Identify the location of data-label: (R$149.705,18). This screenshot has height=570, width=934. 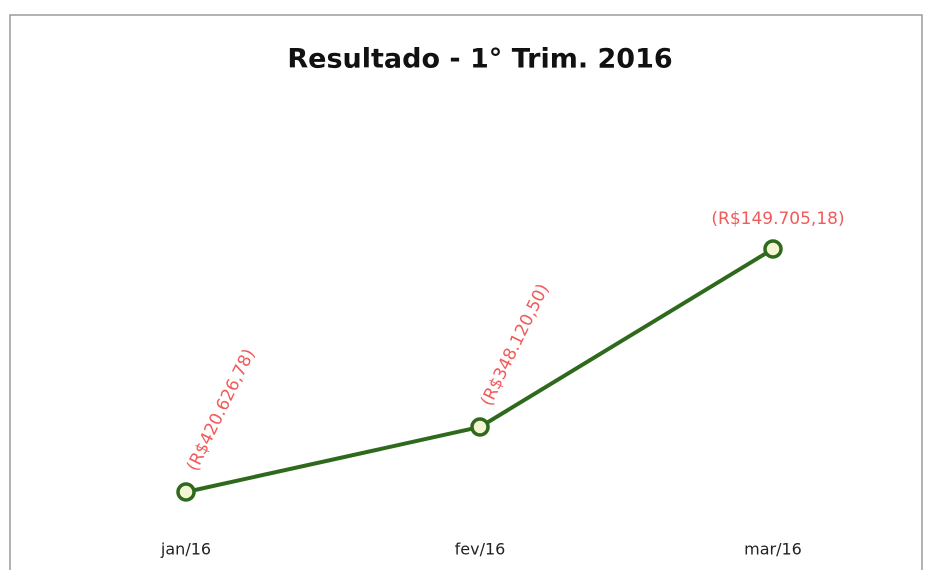
(777, 219).